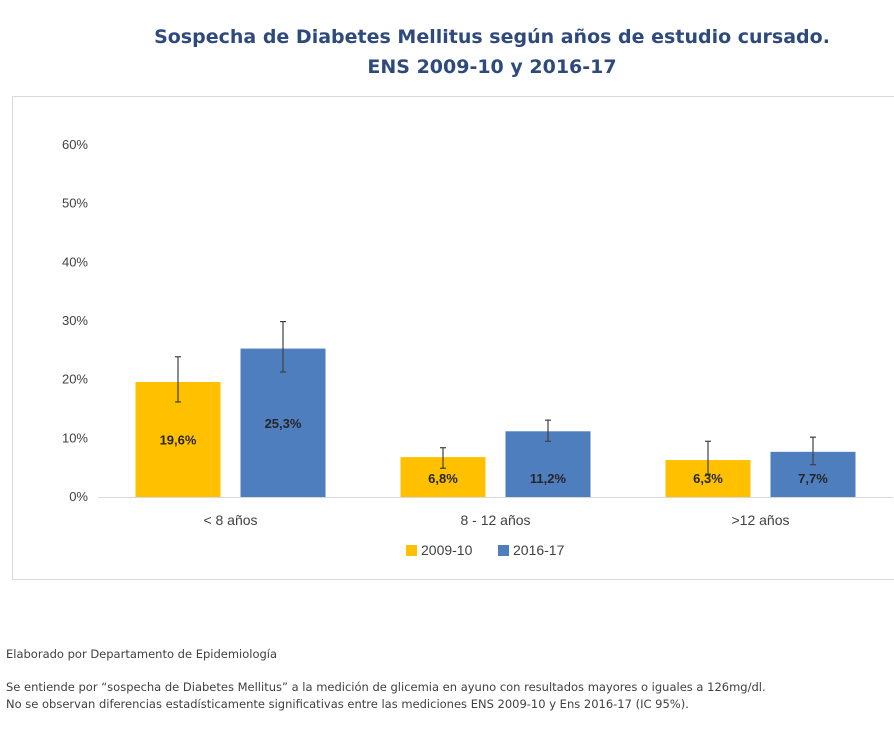 This screenshot has width=894, height=732. I want to click on legend-label: 2009-10, so click(447, 550).